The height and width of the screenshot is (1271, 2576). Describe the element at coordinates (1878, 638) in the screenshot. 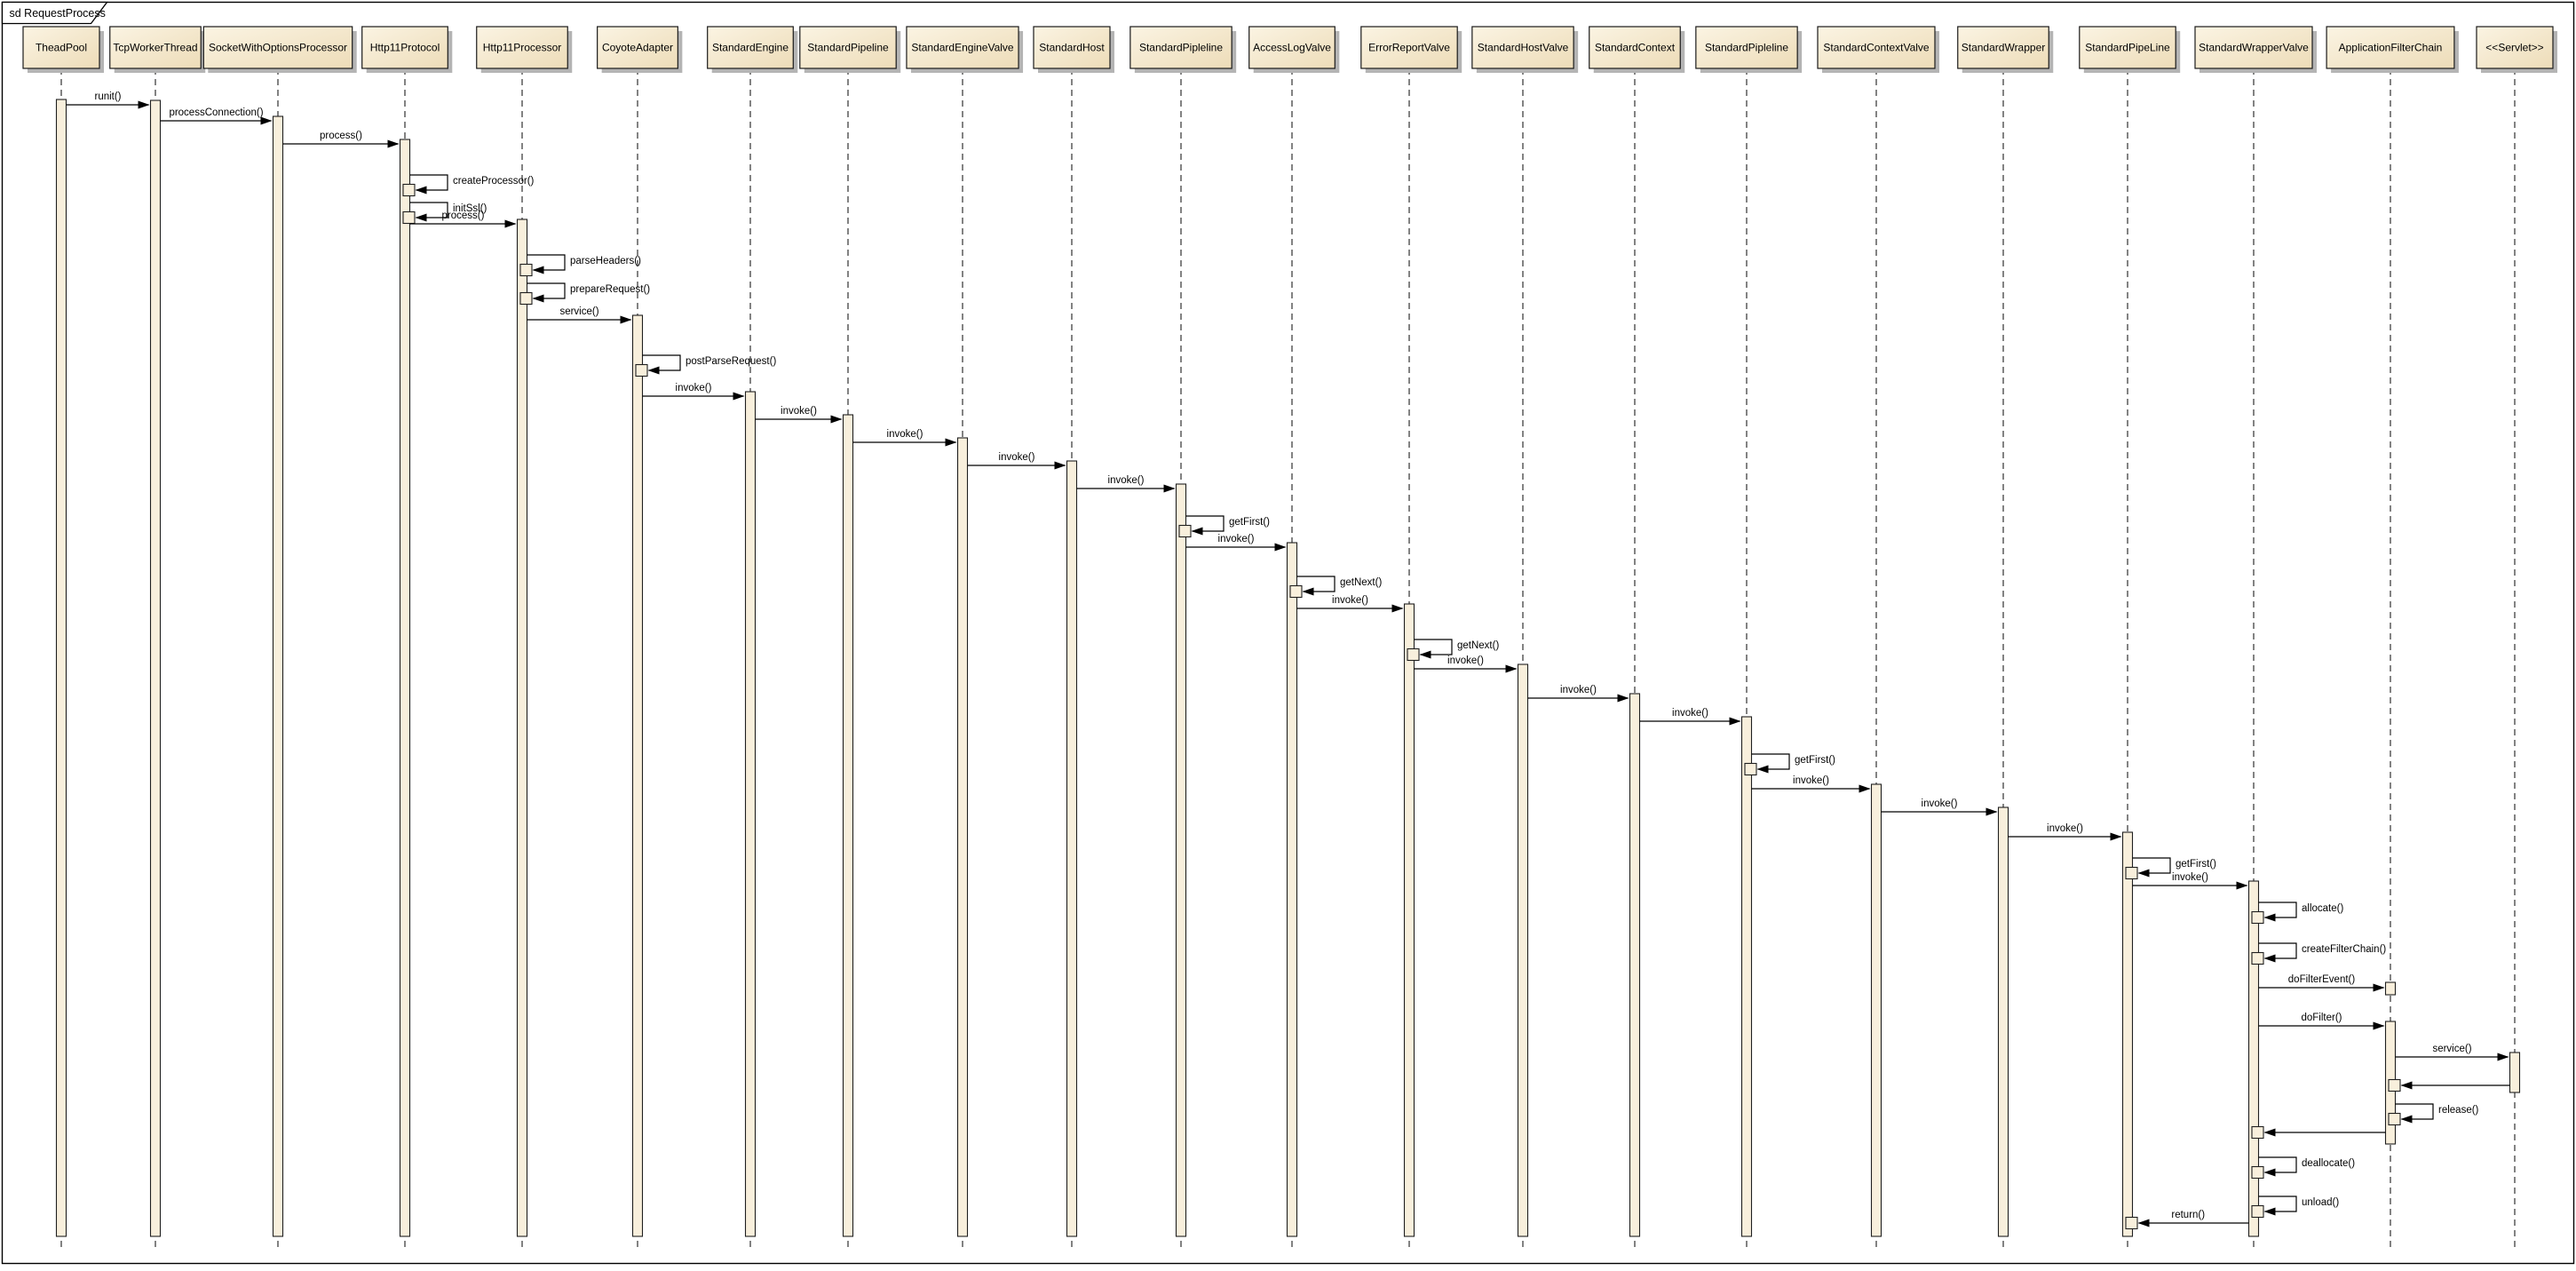

I see `lifeline-standardcontextvalve-16: StandardContextValve` at that location.